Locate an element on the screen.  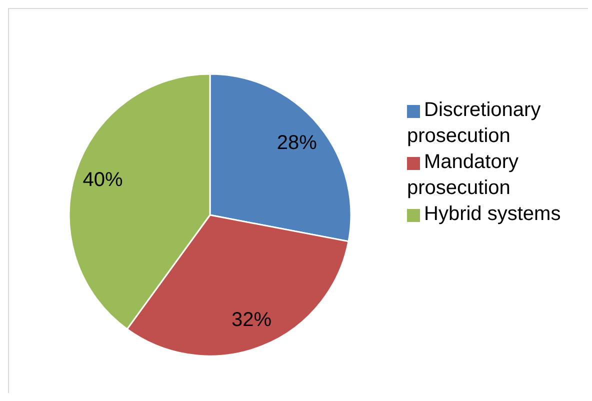
data-label: 40% is located at coordinates (102, 180).